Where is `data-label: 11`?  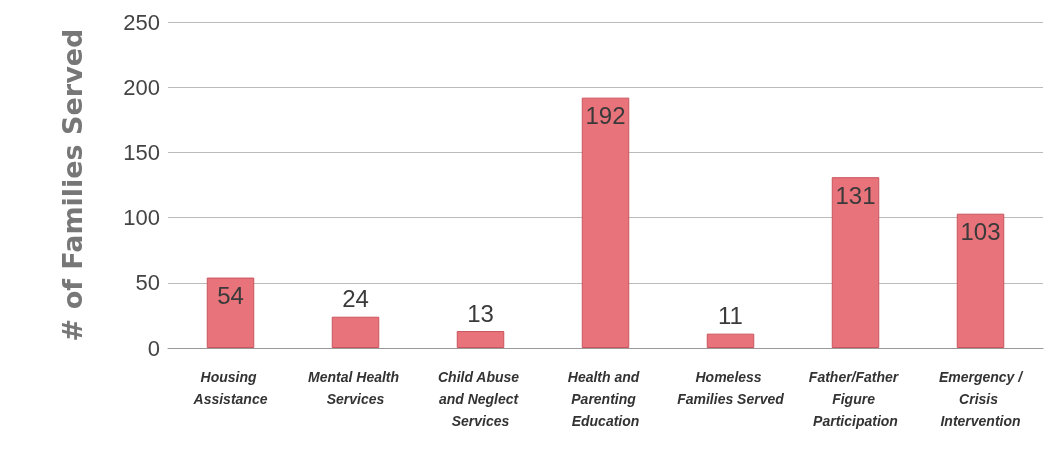
data-label: 11 is located at coordinates (730, 316).